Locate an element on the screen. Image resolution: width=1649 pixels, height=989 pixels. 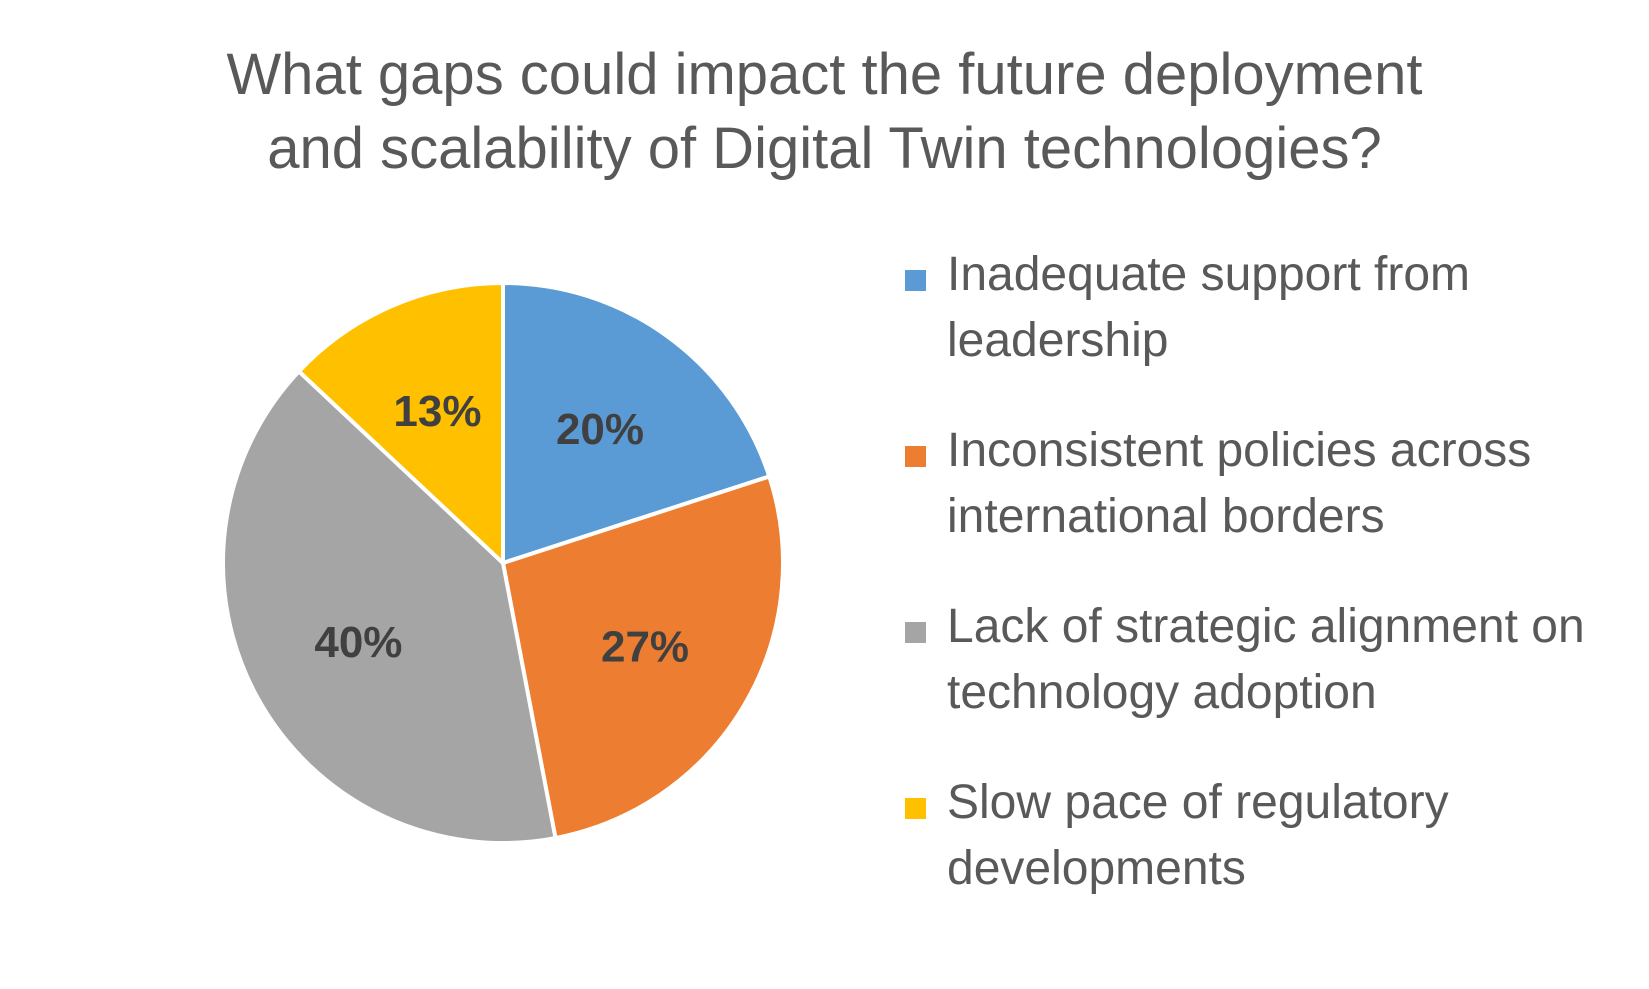
data-label-inadequate-support: 20% is located at coordinates (600, 429).